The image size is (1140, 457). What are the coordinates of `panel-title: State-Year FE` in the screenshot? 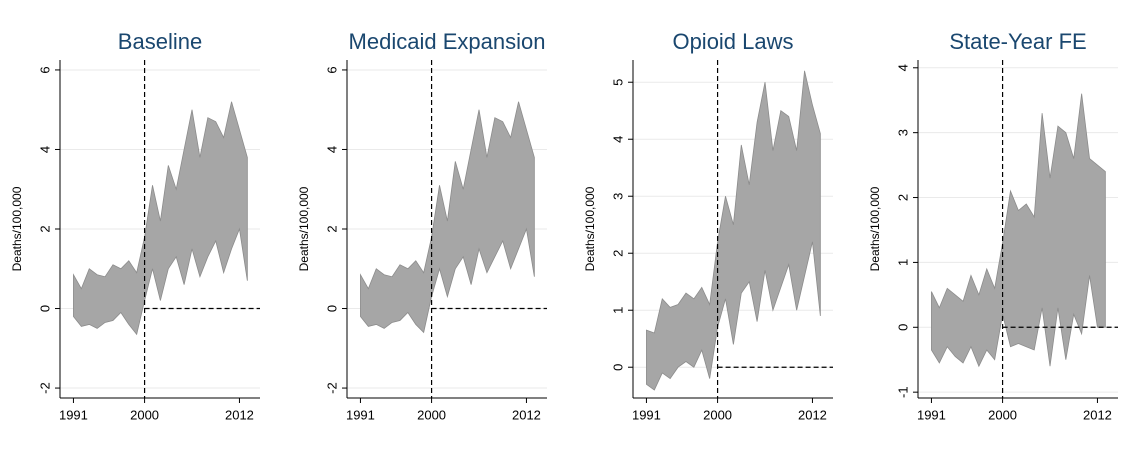 It's located at (1017, 41).